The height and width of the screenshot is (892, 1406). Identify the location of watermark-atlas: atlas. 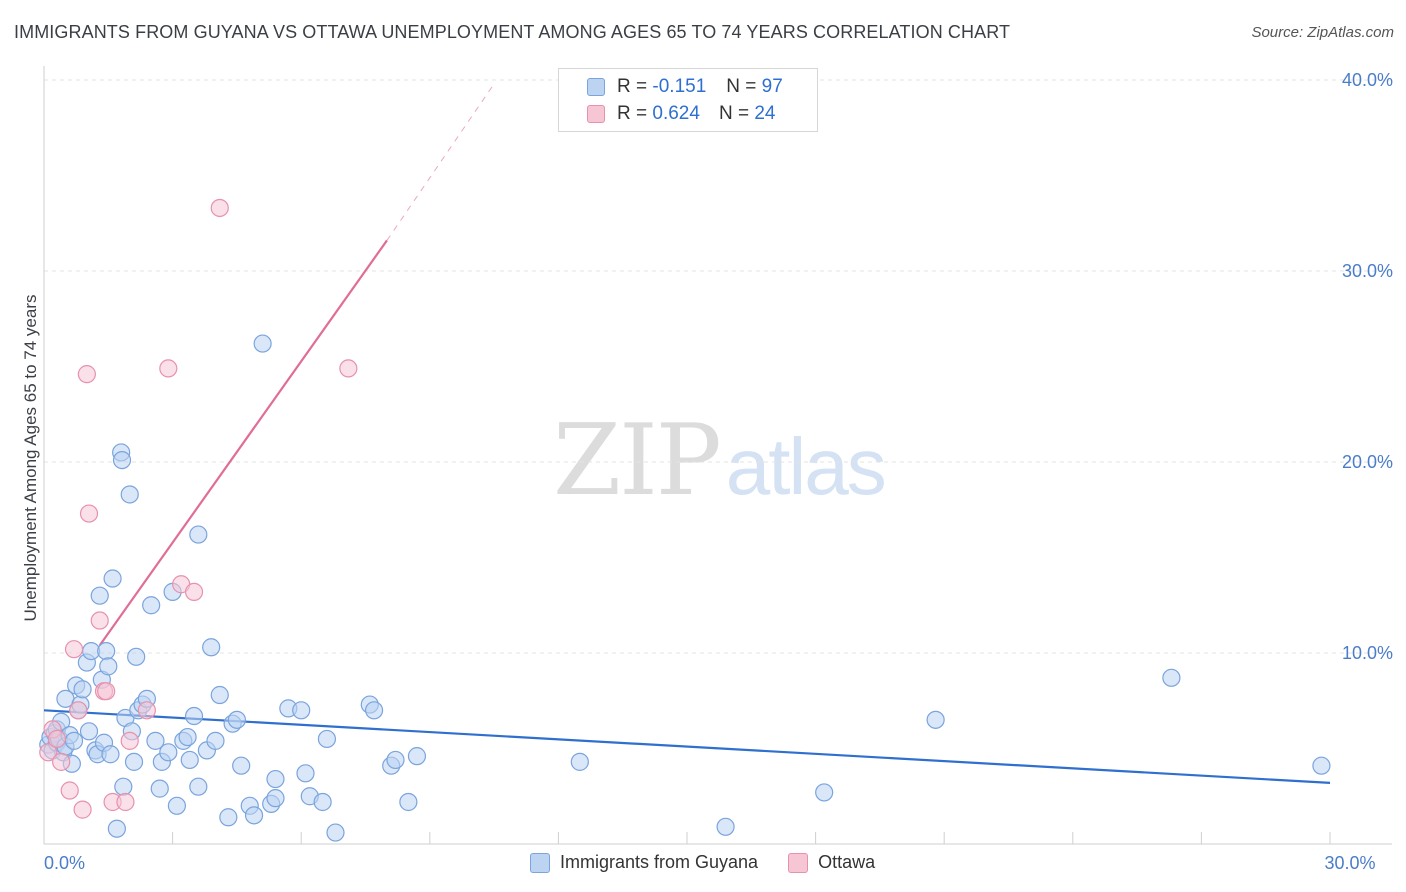
(806, 466).